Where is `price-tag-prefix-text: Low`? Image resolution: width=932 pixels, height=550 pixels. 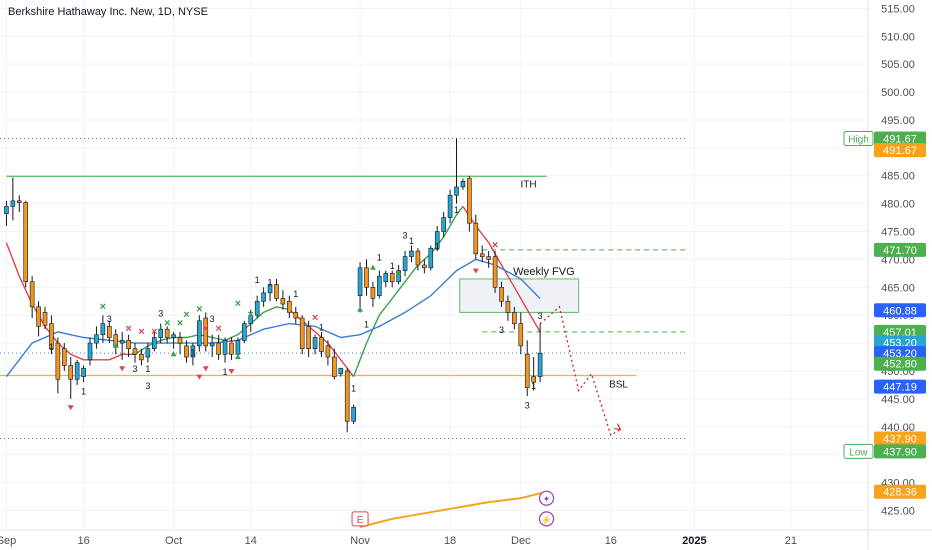
price-tag-prefix-text: Low is located at coordinates (858, 452).